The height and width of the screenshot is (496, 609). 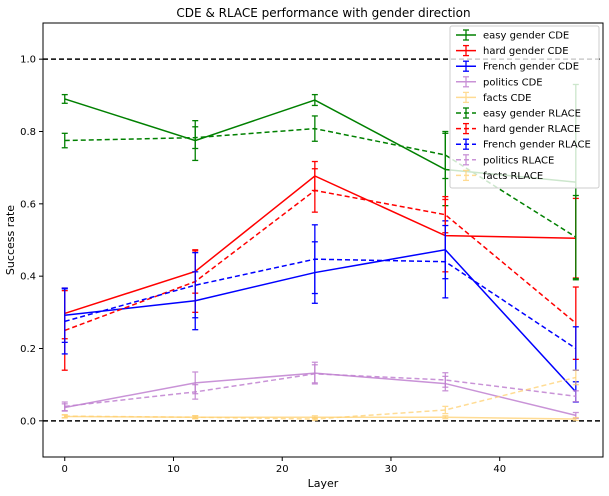 I want to click on legend-label-7: French gender RLACE, so click(x=537, y=145).